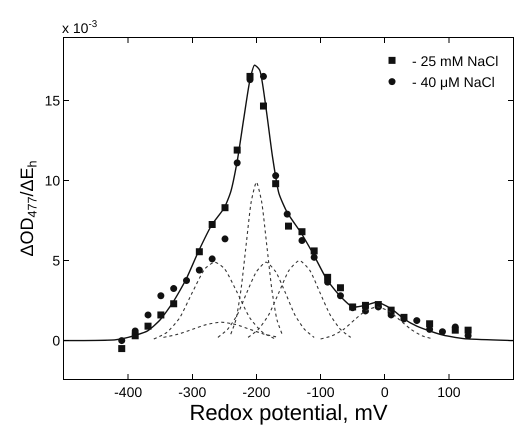 The height and width of the screenshot is (427, 517). Describe the element at coordinates (52, 100) in the screenshot. I see `y-tick-label: 15` at that location.